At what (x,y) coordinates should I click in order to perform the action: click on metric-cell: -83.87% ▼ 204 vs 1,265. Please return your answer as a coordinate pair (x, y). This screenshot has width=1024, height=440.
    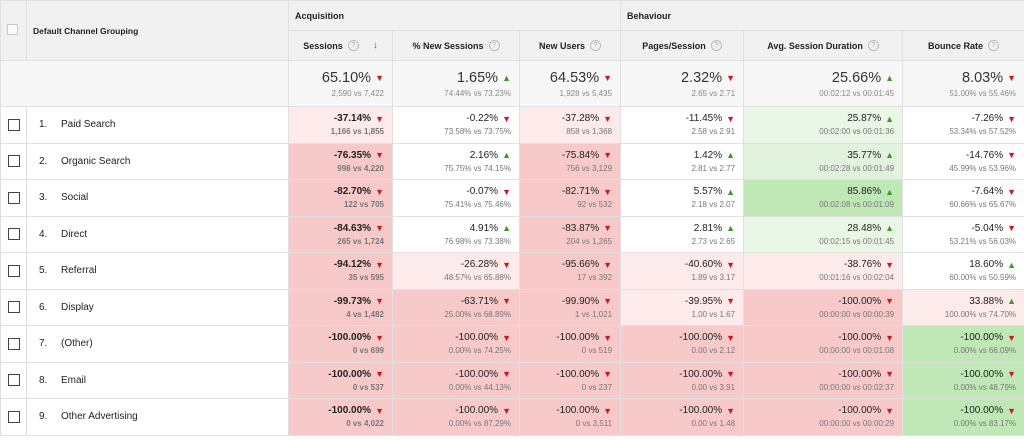
    Looking at the image, I should click on (570, 234).